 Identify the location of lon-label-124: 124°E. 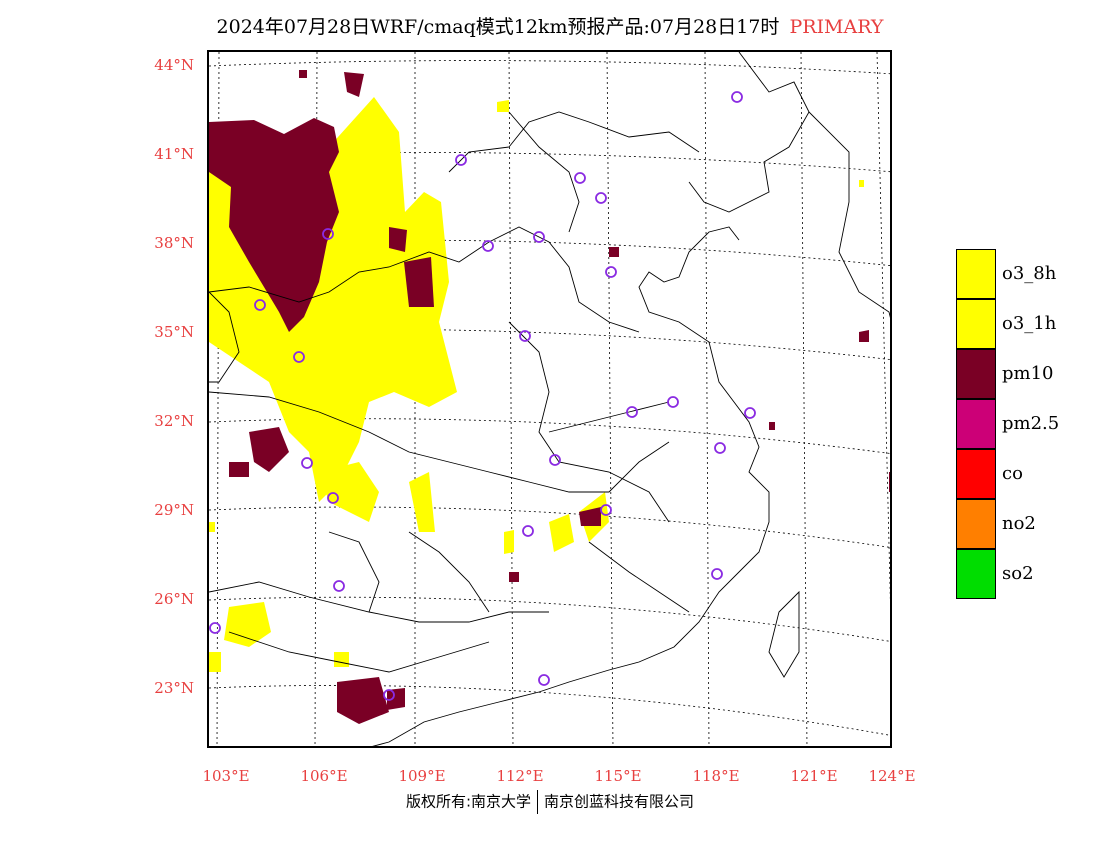
(892, 776).